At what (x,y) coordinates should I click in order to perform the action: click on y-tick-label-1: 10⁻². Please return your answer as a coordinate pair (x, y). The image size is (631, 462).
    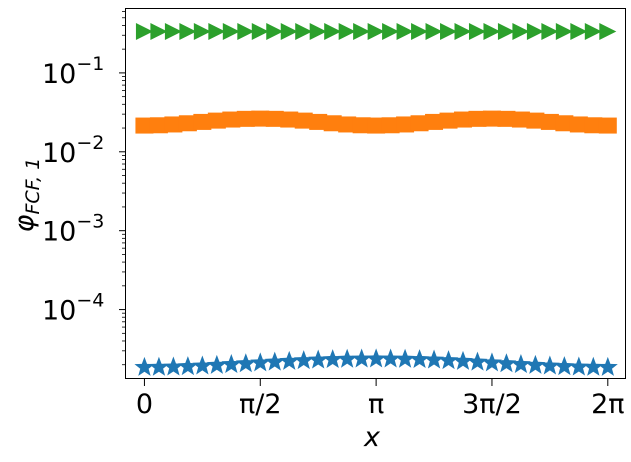
    Looking at the image, I should click on (73, 150).